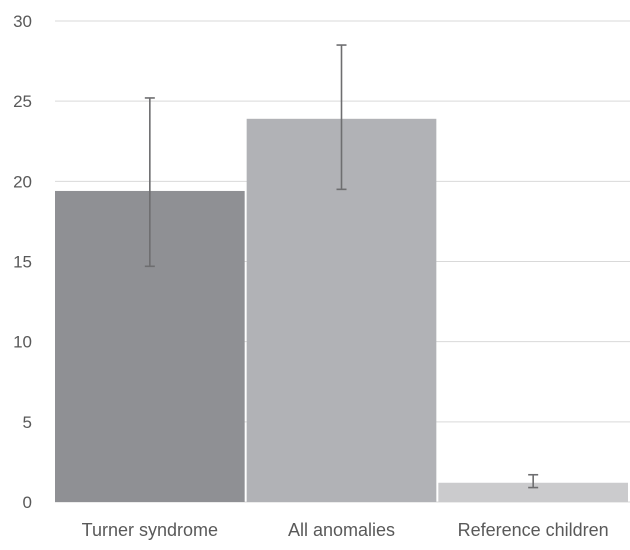 The height and width of the screenshot is (550, 630). Describe the element at coordinates (27, 422) in the screenshot. I see `y-tick-label: 5` at that location.